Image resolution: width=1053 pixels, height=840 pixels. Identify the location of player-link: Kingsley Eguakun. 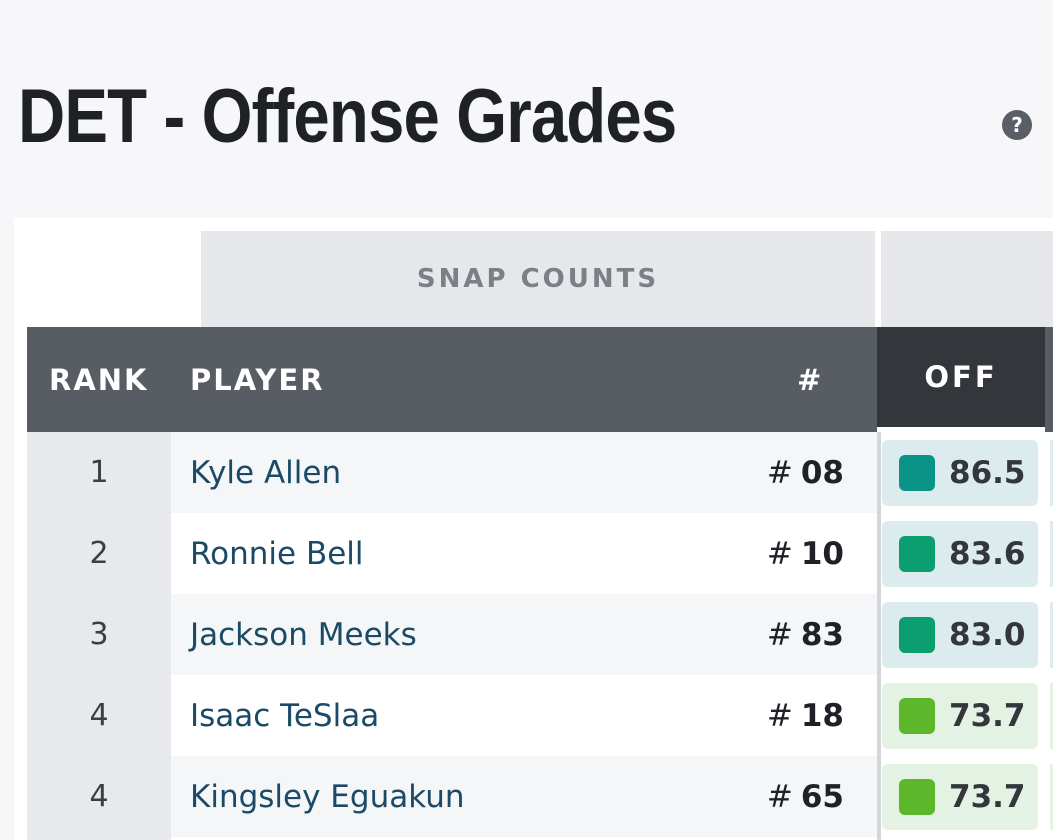
(327, 796).